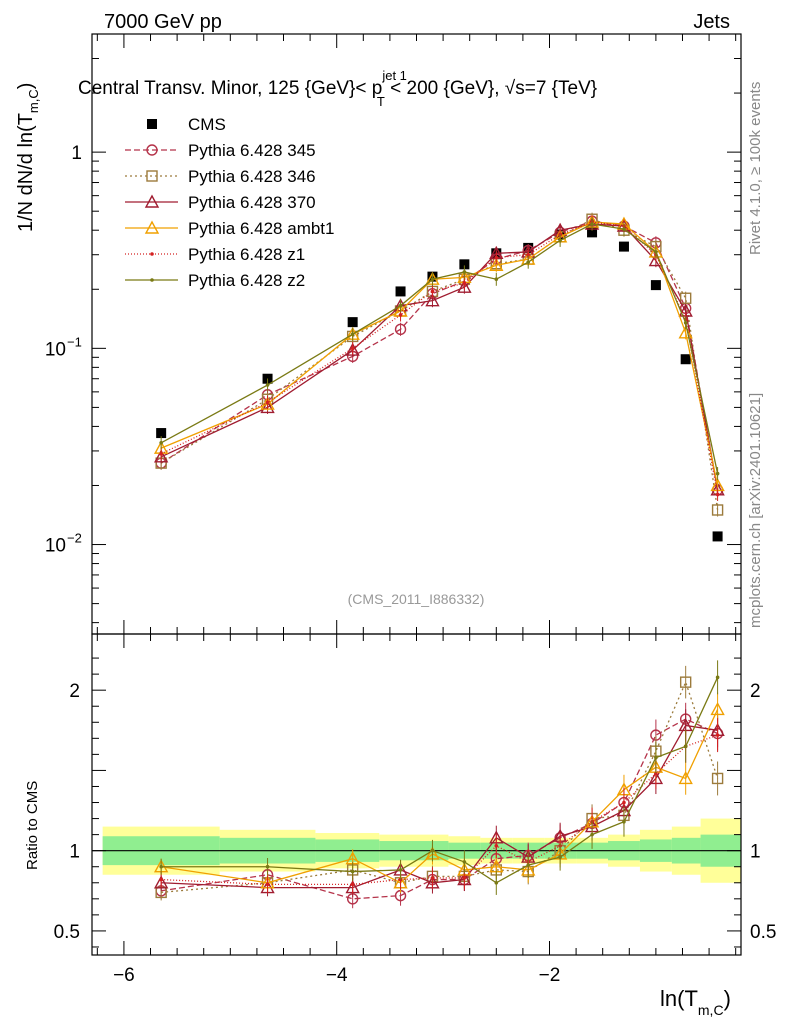  Describe the element at coordinates (33, 101) in the screenshot. I see `main-ylabel-sub: m,C` at that location.